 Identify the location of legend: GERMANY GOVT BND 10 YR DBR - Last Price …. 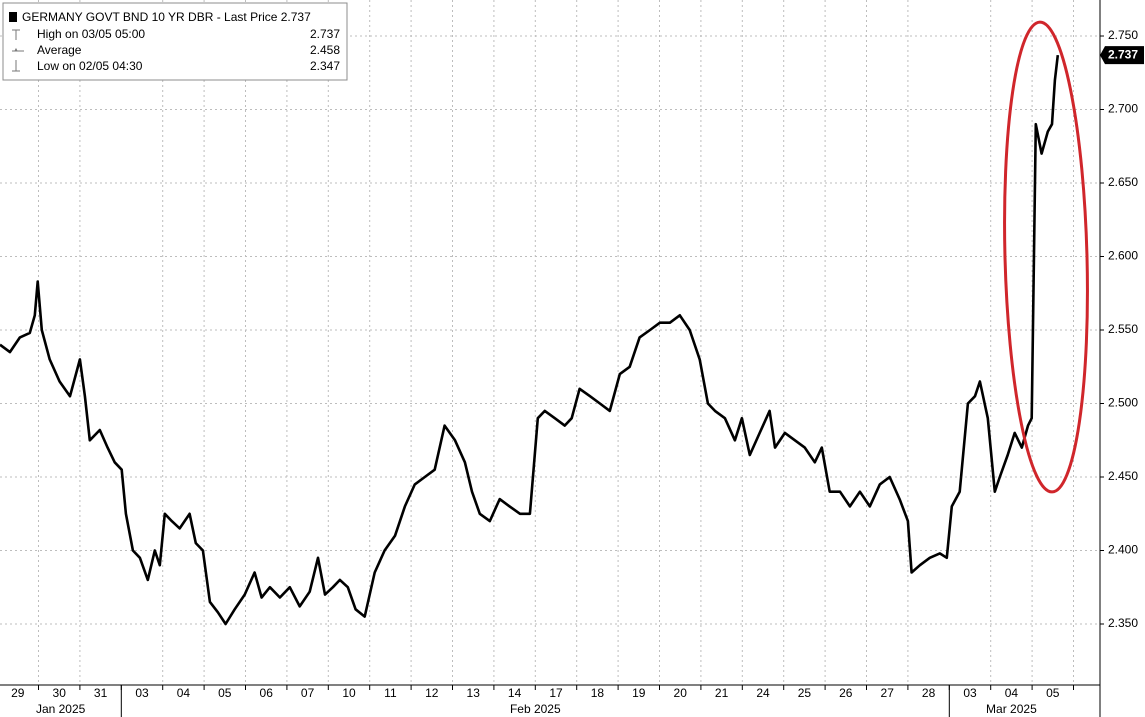
(175, 41).